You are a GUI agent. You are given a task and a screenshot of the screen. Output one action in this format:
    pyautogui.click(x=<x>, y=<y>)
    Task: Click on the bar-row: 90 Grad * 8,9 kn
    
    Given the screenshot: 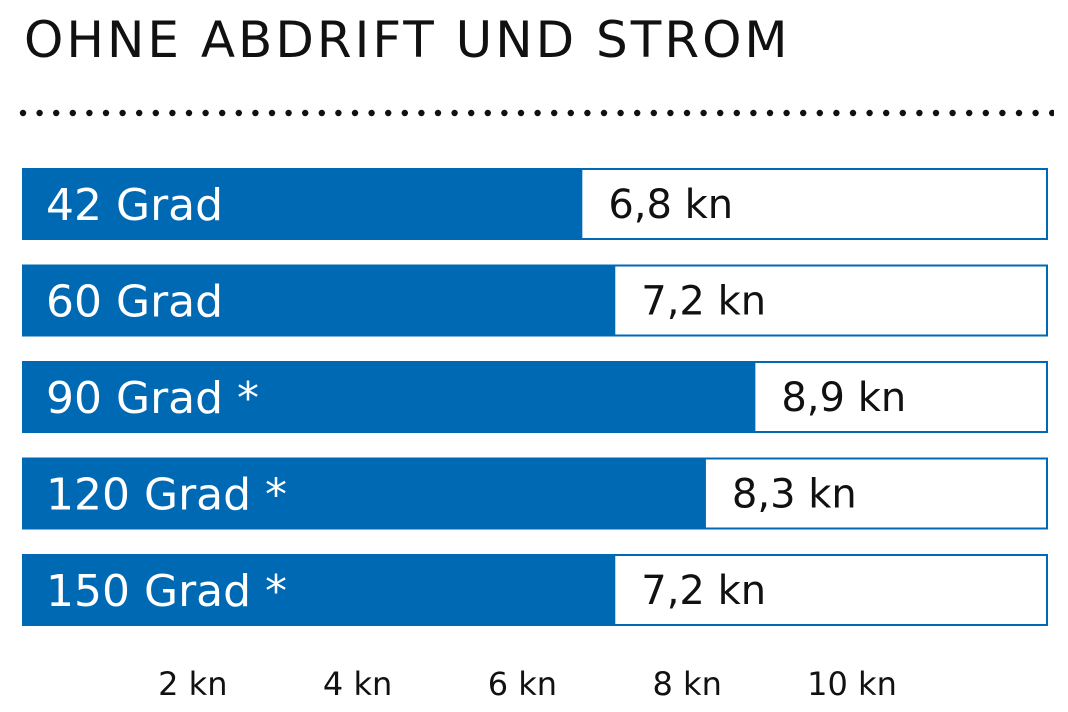 What is the action you would take?
    pyautogui.click(x=535, y=397)
    